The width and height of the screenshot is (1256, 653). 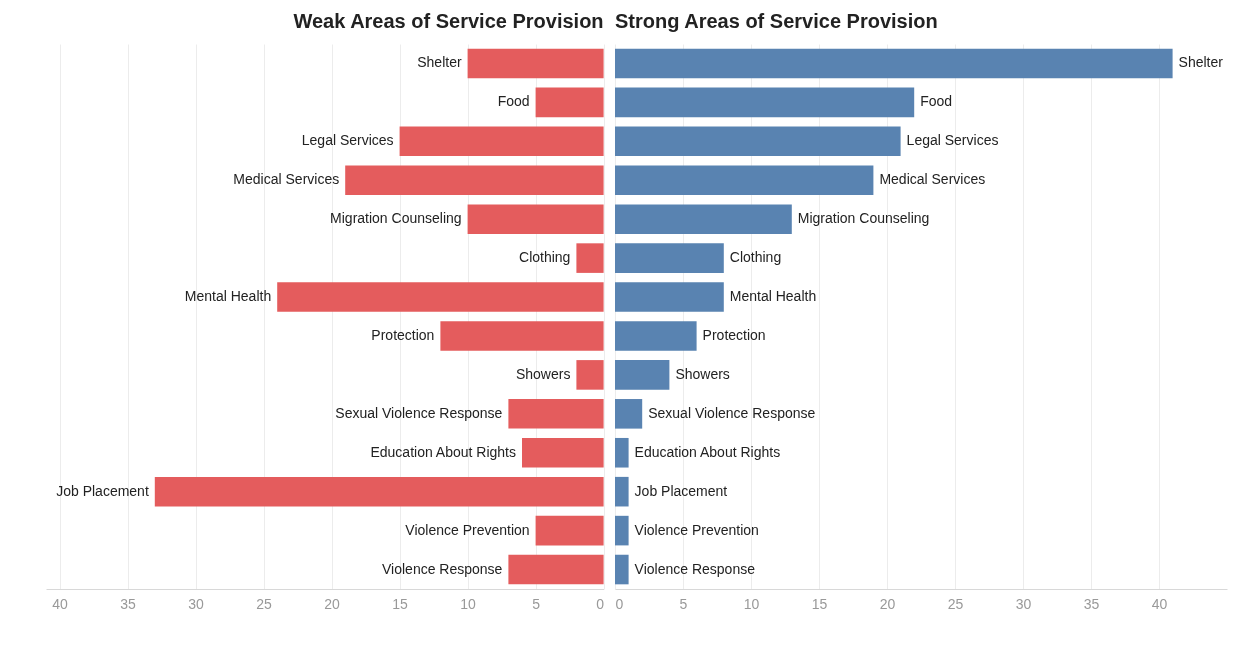 What do you see at coordinates (732, 412) in the screenshot?
I see `category-label: Sexual Violence Response` at bounding box center [732, 412].